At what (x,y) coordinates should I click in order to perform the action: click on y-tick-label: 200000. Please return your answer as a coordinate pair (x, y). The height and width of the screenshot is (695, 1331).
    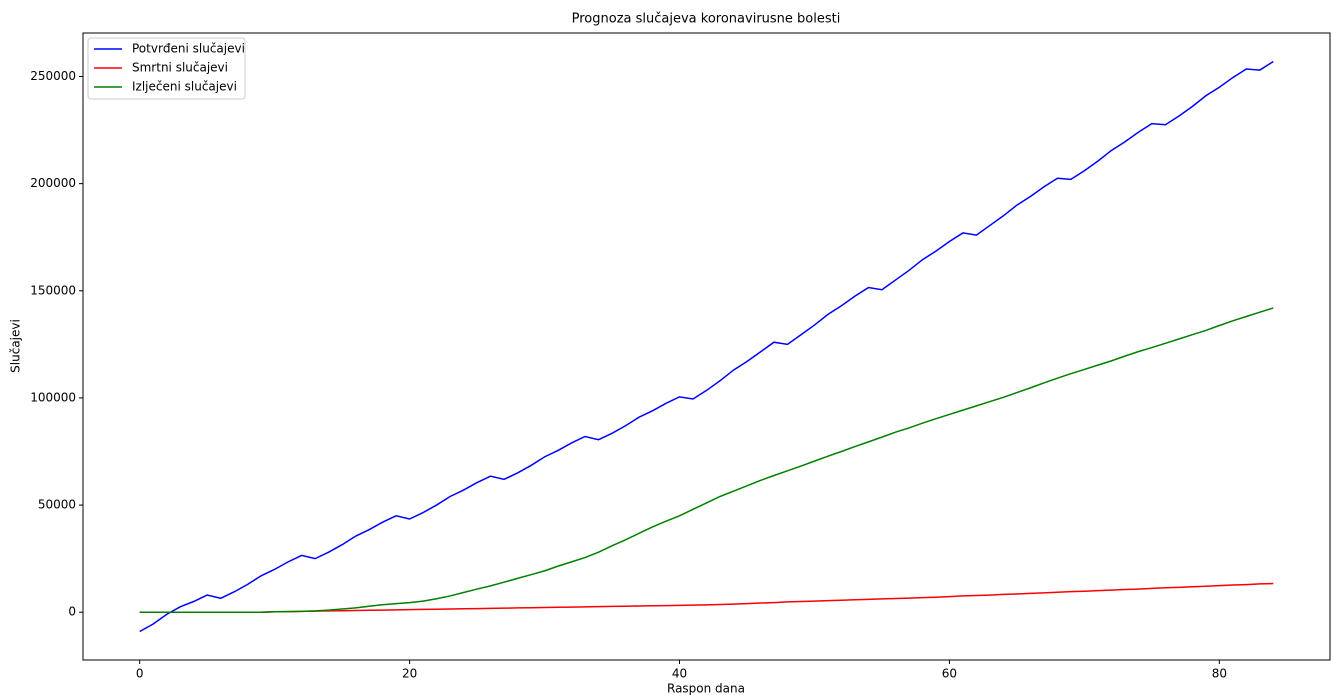
    Looking at the image, I should click on (53, 183).